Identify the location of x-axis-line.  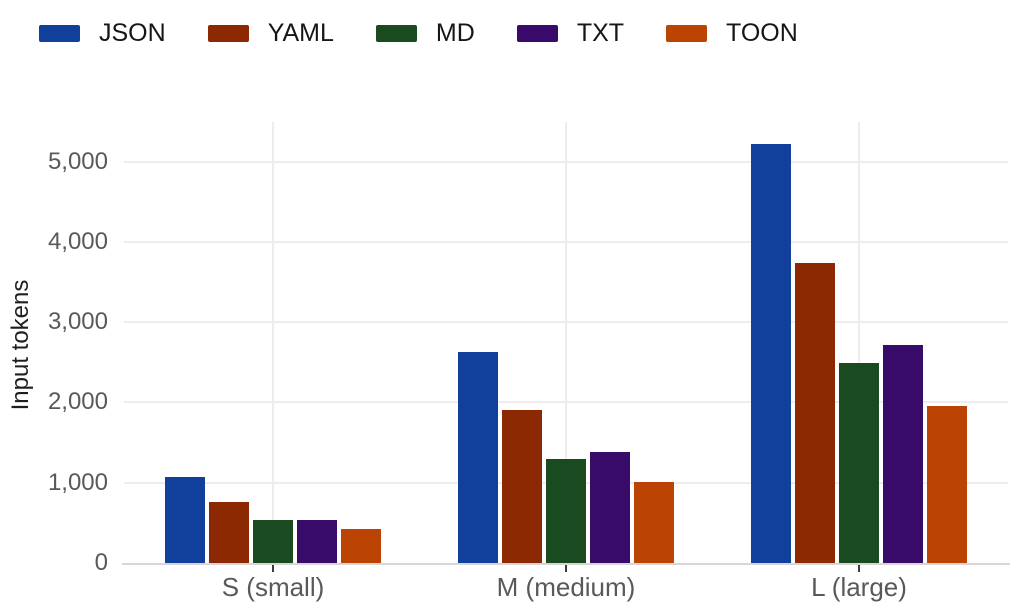
(566, 564).